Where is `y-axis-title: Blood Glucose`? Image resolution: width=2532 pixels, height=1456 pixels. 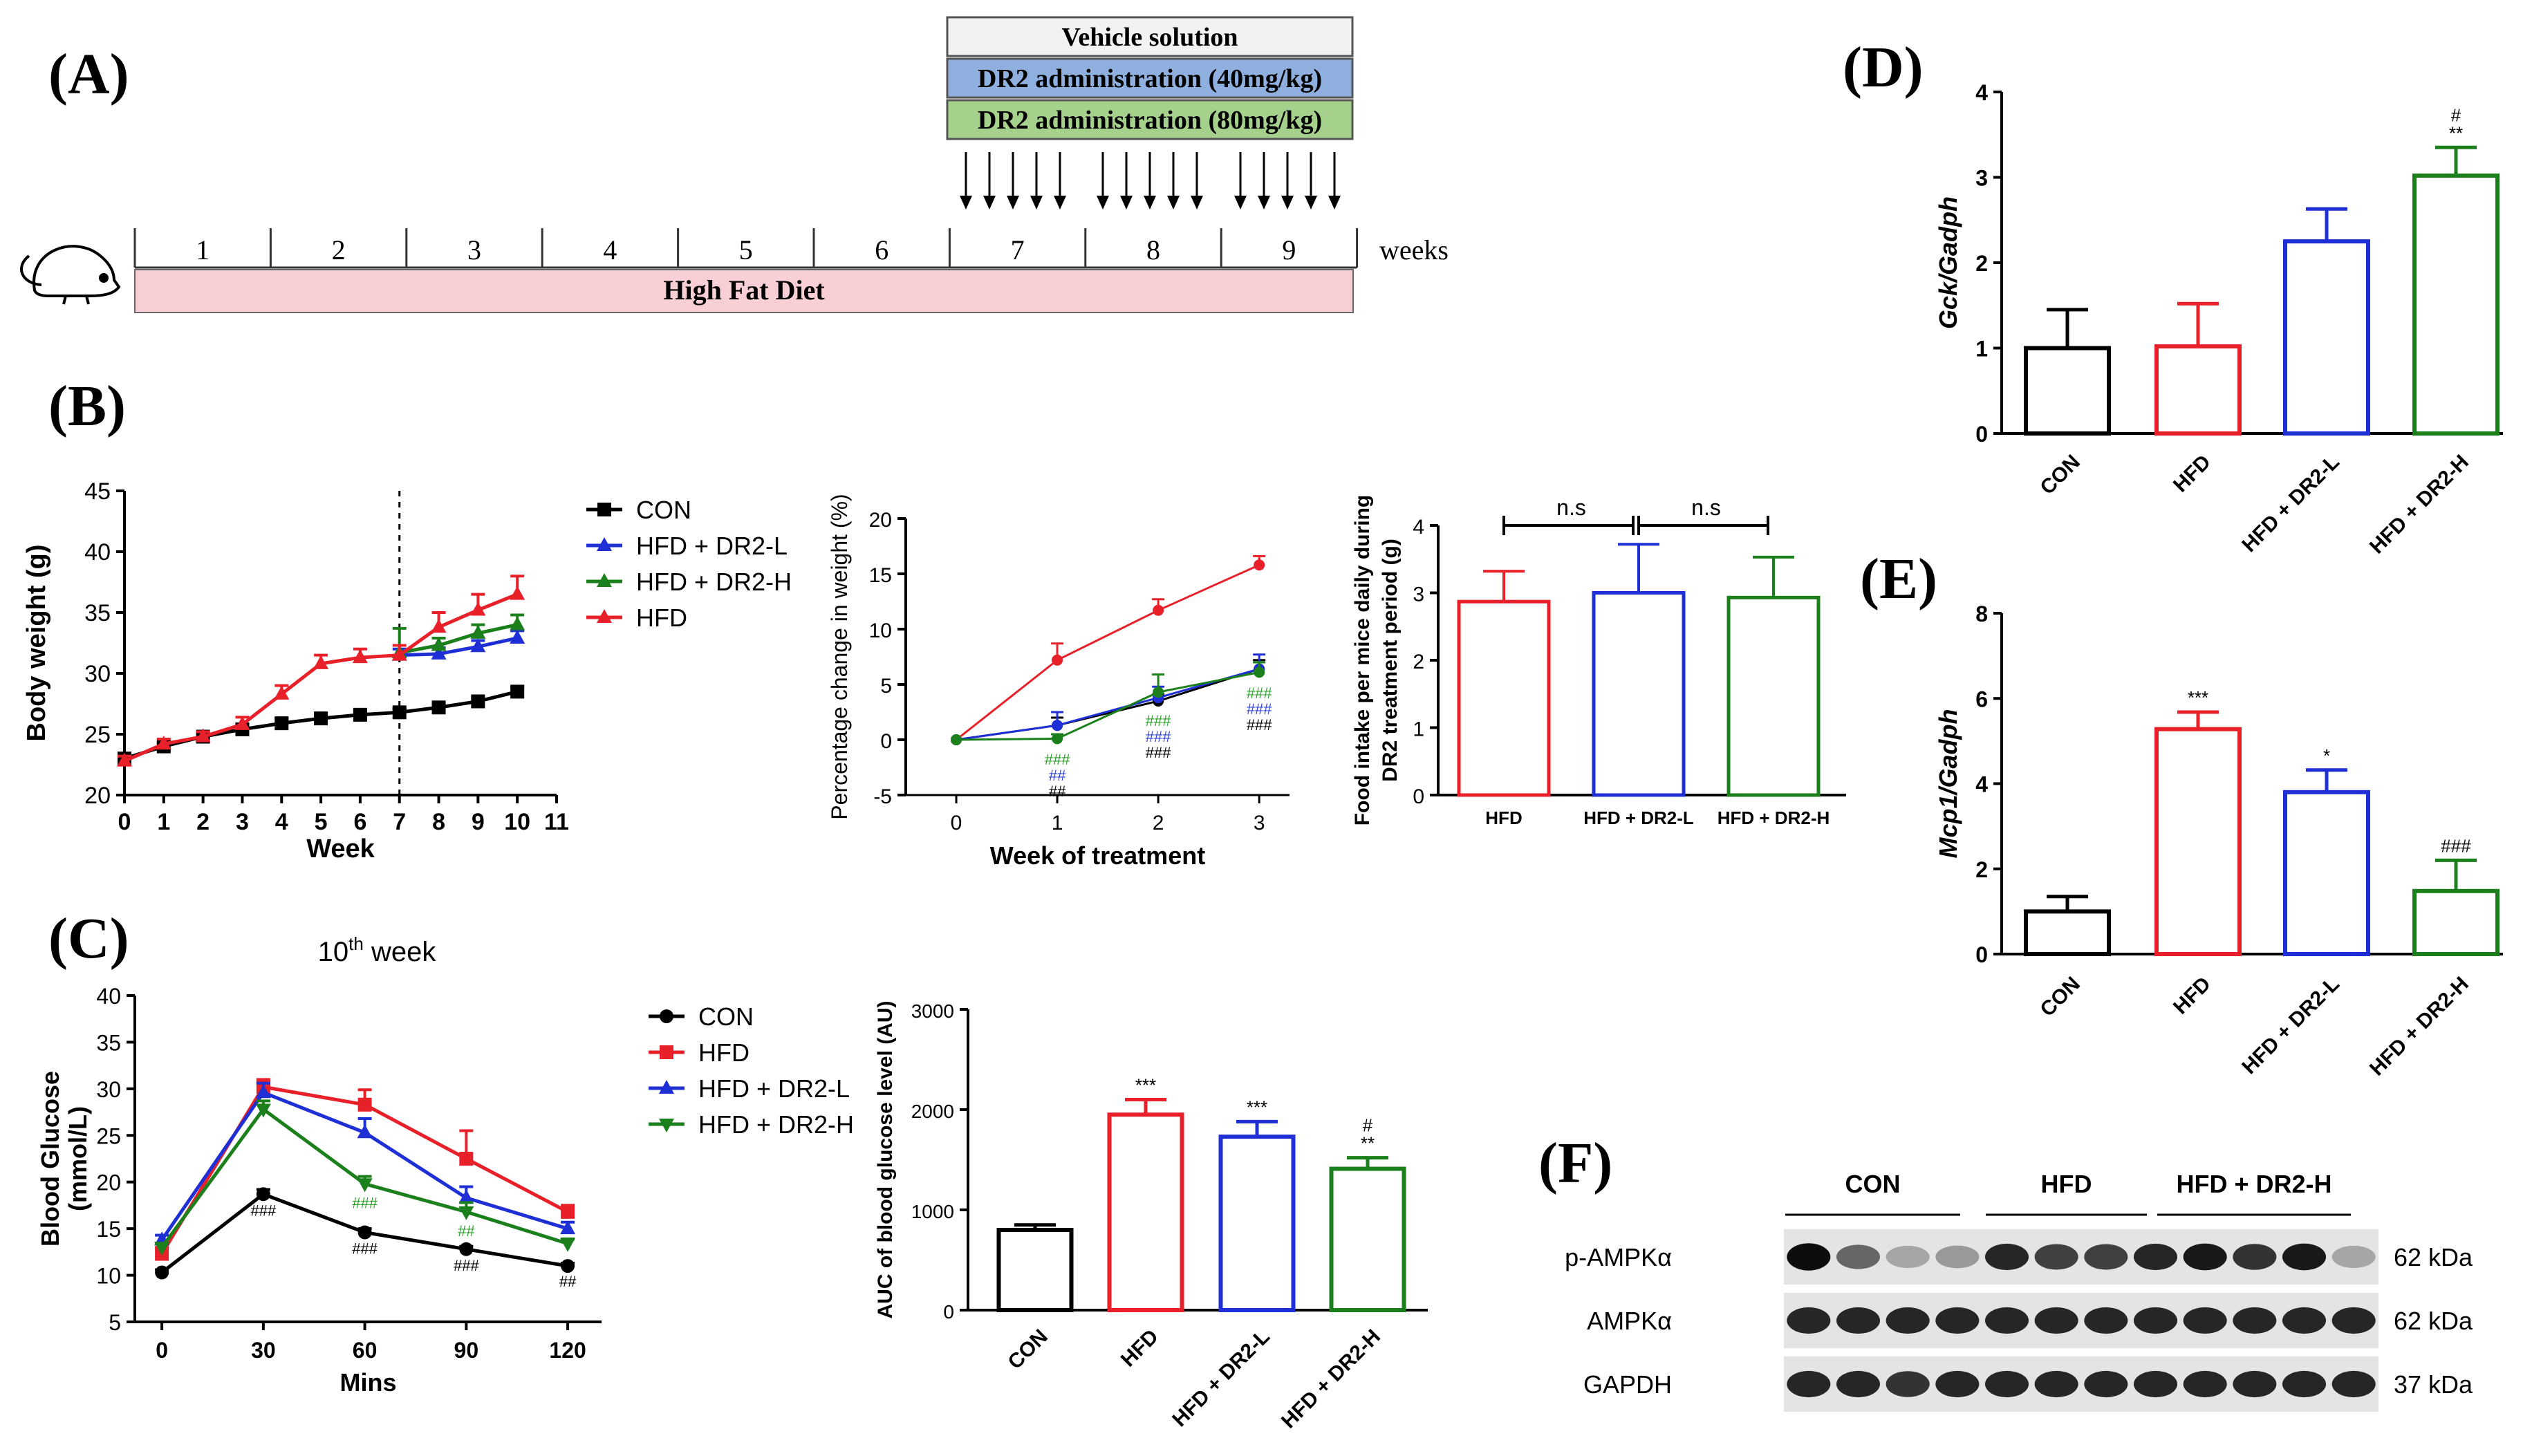
y-axis-title: Blood Glucose is located at coordinates (50, 1159).